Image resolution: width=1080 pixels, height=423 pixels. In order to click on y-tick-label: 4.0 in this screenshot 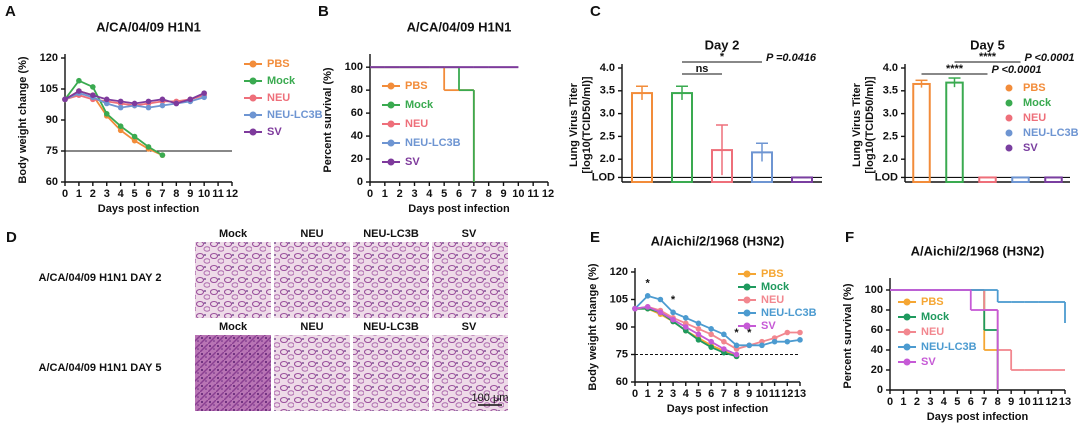, I will do `click(607, 68)`.